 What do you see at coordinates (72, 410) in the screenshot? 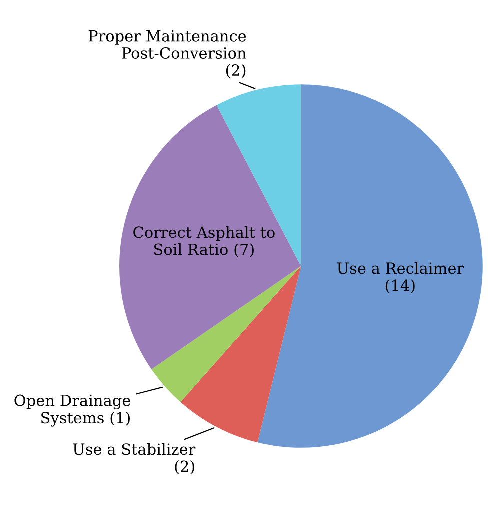
I see `slice-label: Open Drainage Systems (1)` at bounding box center [72, 410].